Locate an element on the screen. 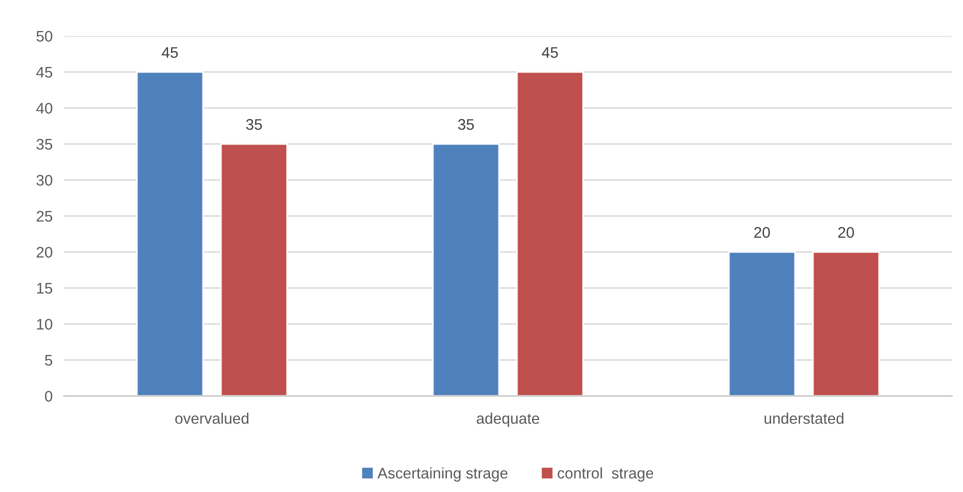 This screenshot has height=492, width=963. y-tick-label: 35 is located at coordinates (44, 144).